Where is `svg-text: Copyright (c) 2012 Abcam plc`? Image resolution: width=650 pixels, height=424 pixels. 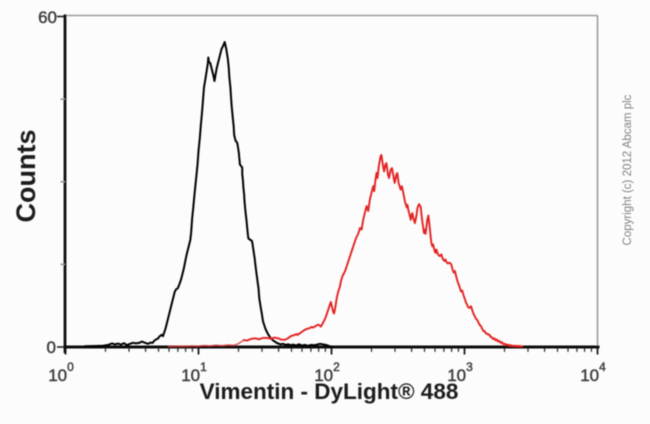 svg-text: Copyright (c) 2012 Abcam plc is located at coordinates (628, 169).